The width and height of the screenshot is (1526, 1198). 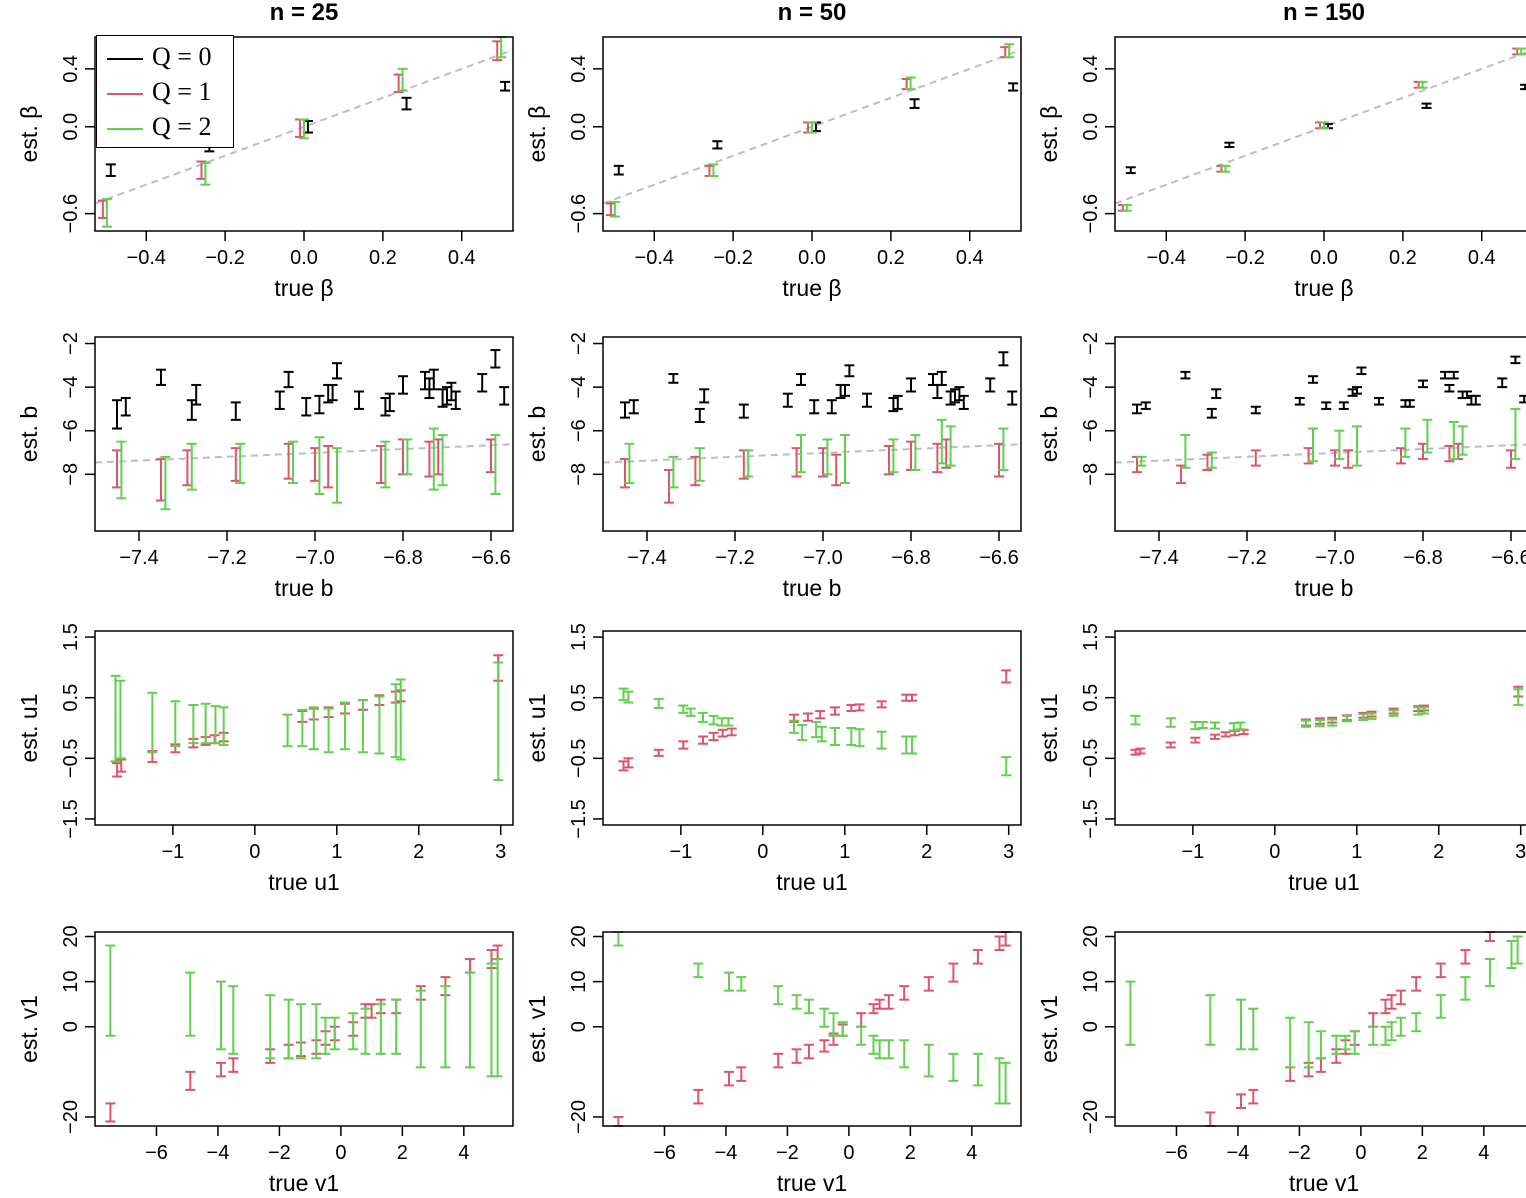 What do you see at coordinates (125, 59) in the screenshot?
I see `legend-swatch-q0` at bounding box center [125, 59].